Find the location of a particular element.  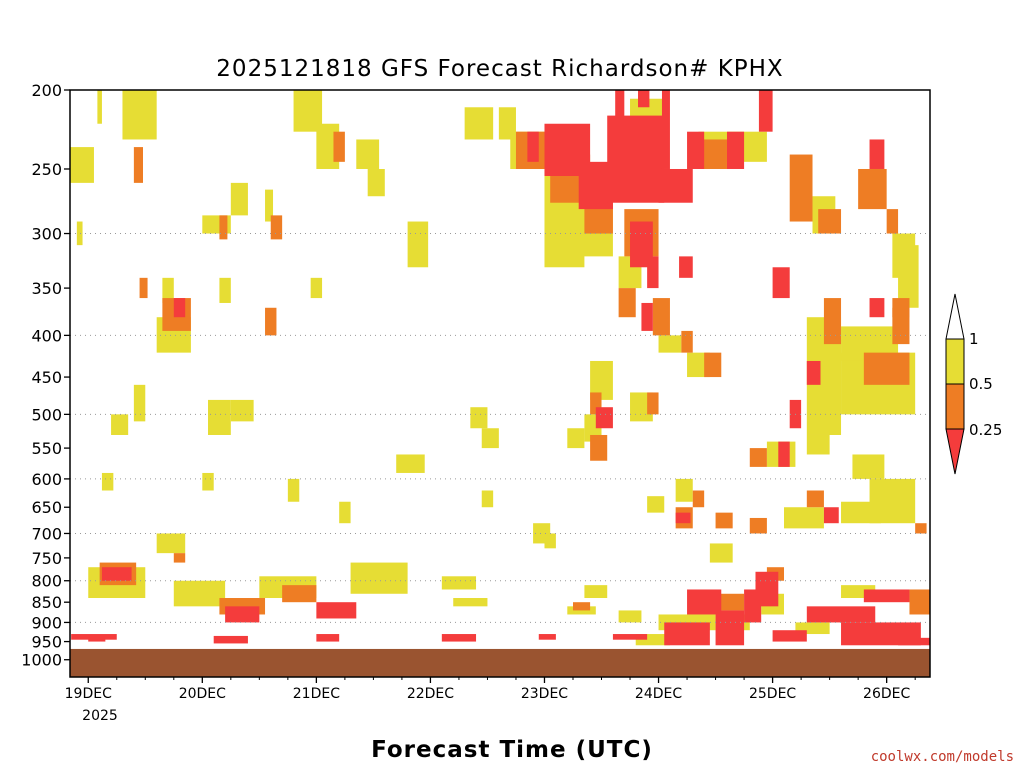

x-axis-label: Forecast Time (UTC) is located at coordinates (512, 750).